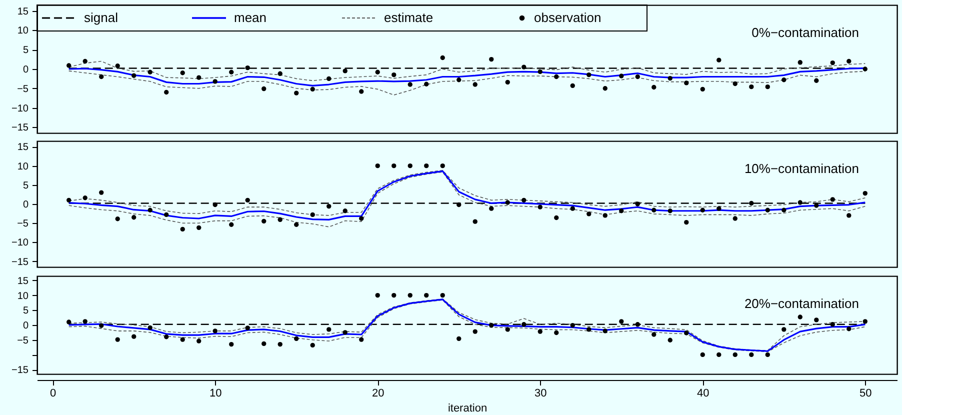 This screenshot has height=415, width=977. Describe the element at coordinates (250, 17) in the screenshot. I see `legend-label: mean` at that location.